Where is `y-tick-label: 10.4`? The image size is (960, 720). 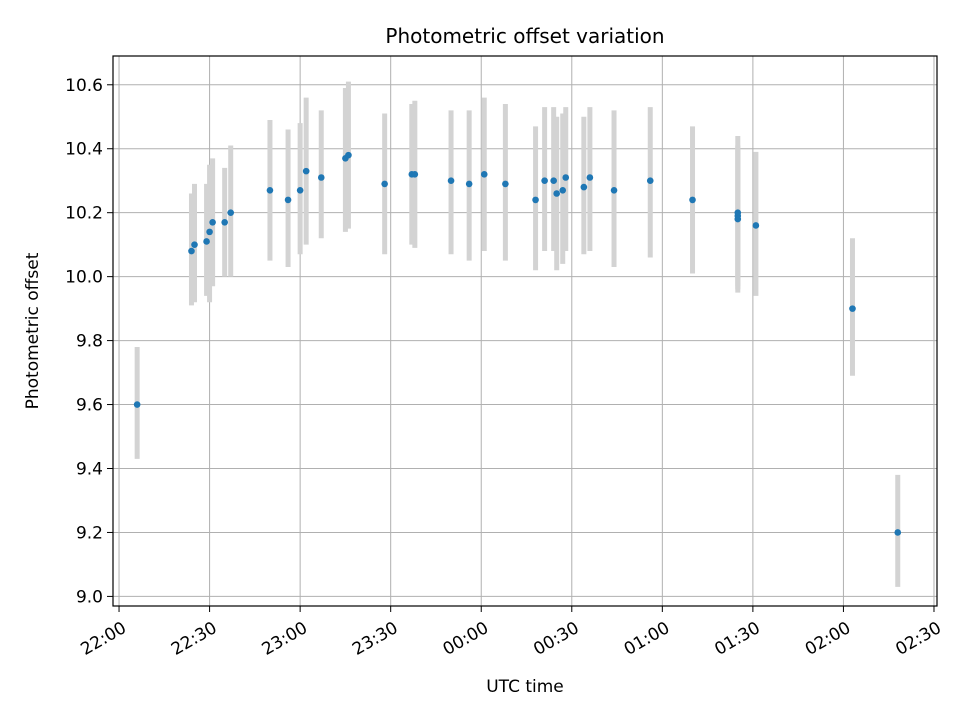
y-tick-label: 10.4 is located at coordinates (84, 150).